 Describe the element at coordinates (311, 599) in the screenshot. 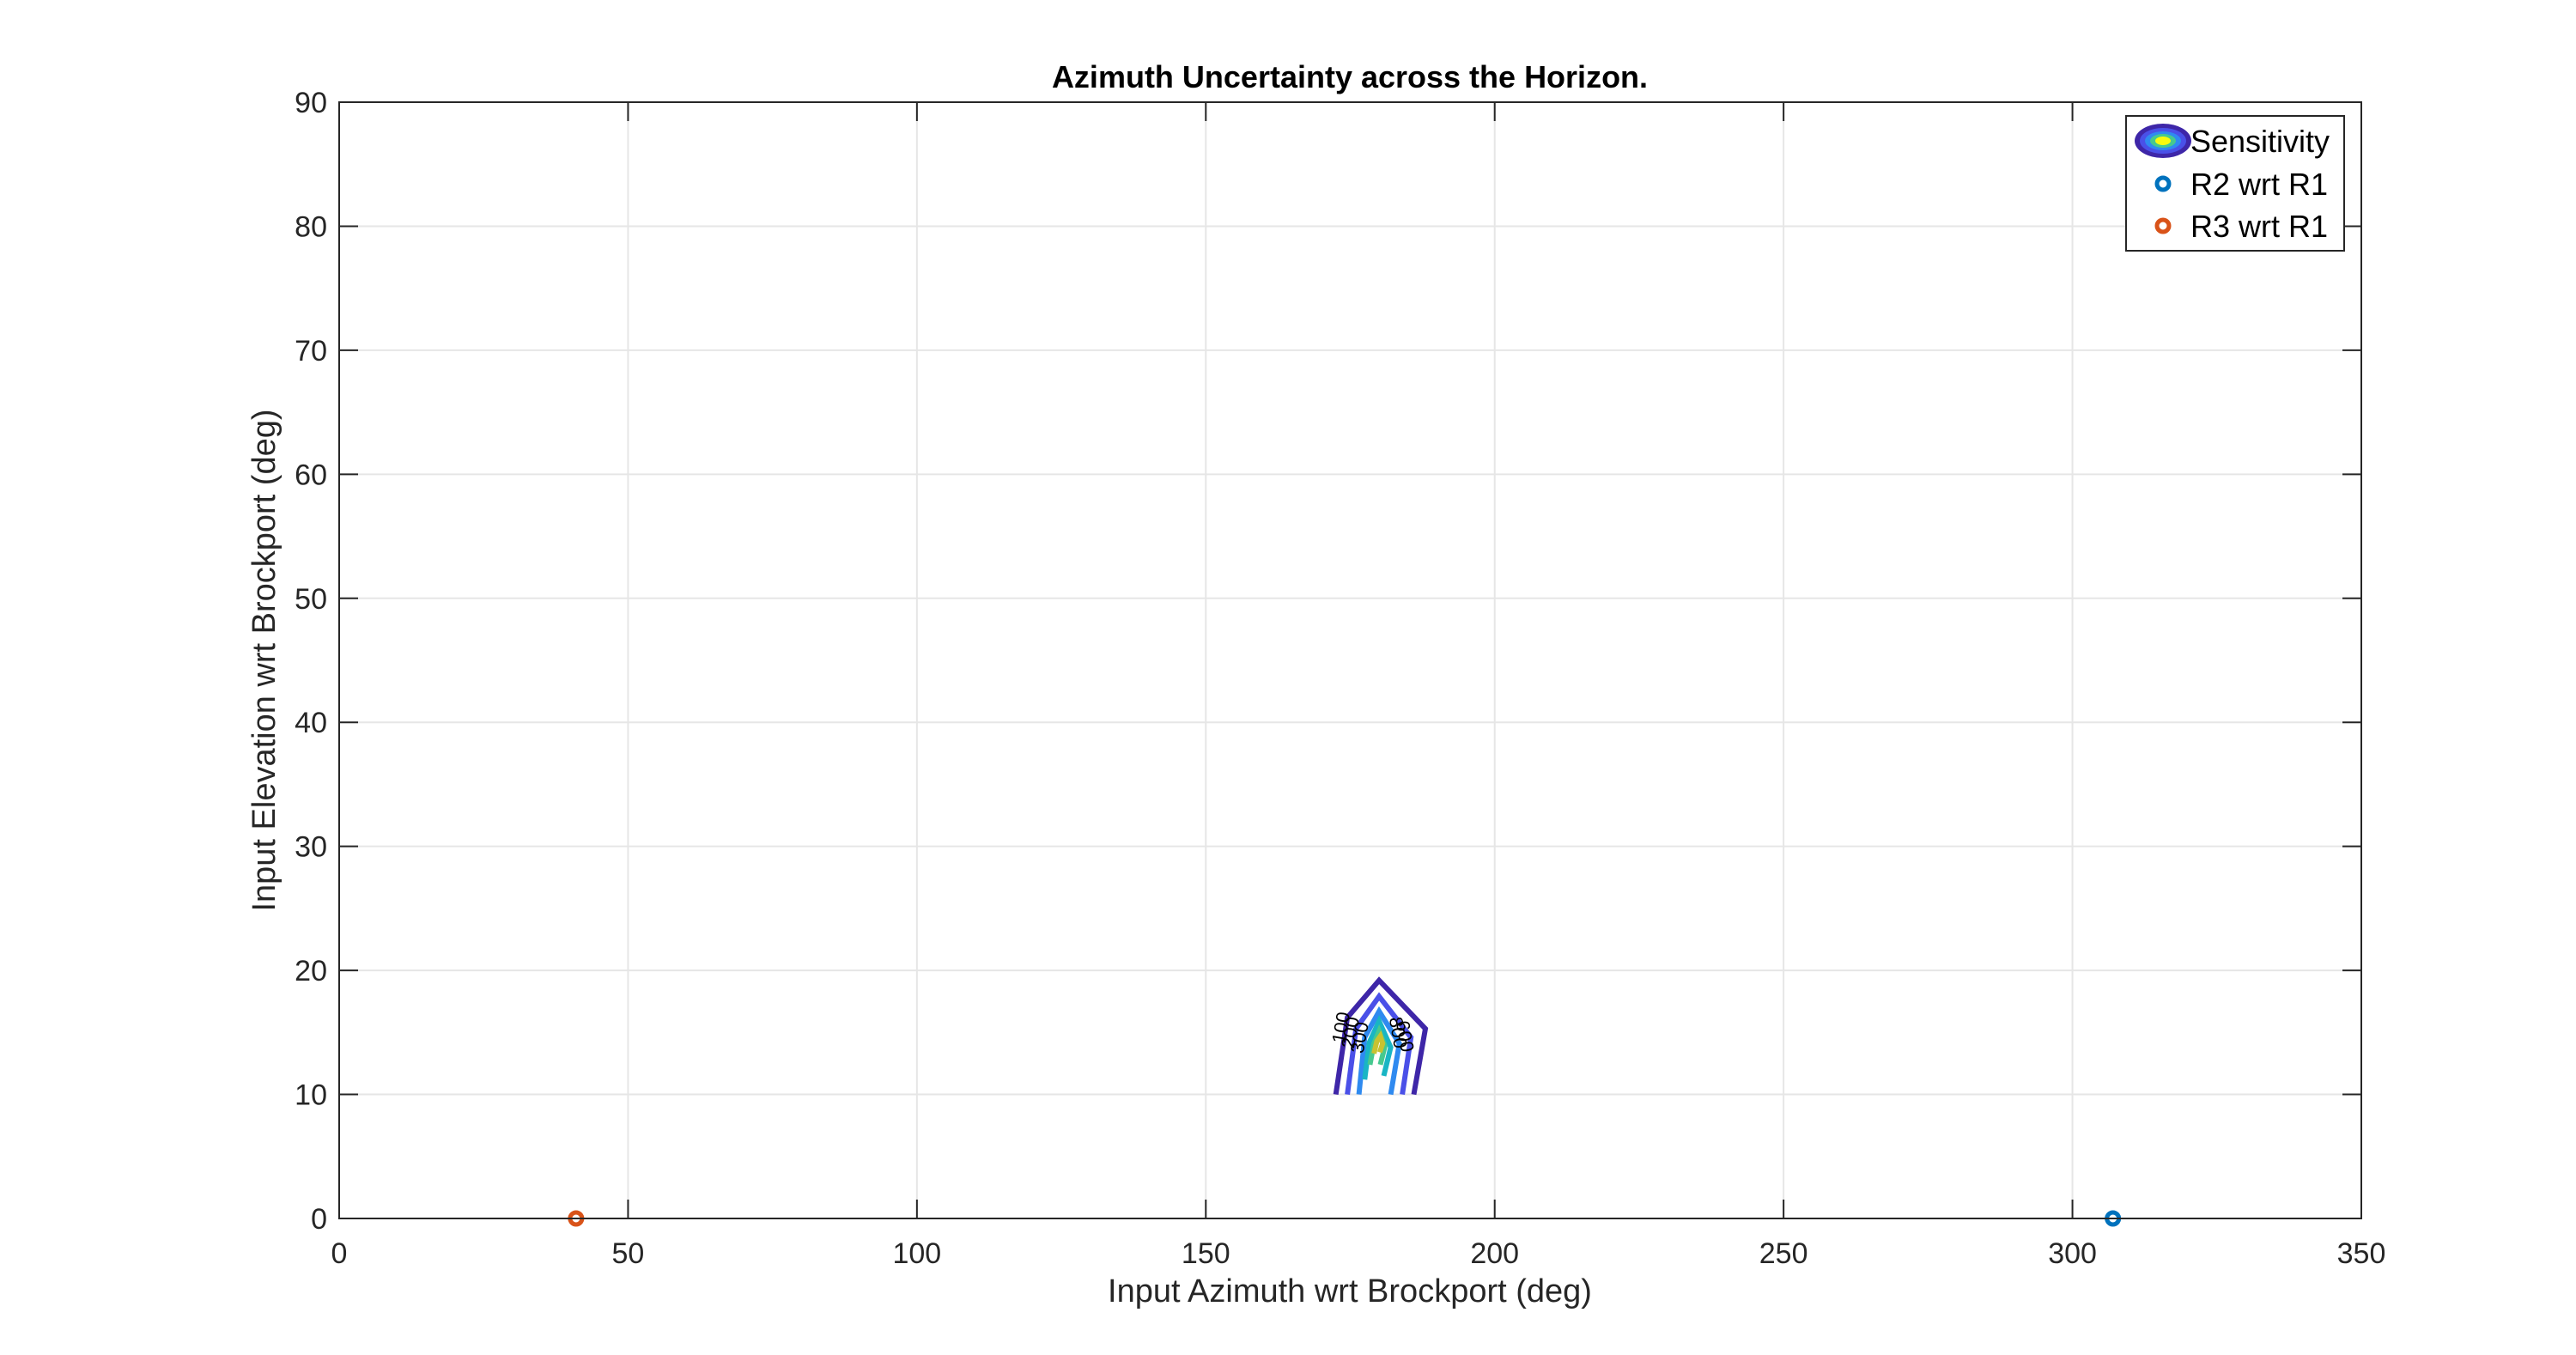

I see `y-tick-label: 50` at that location.